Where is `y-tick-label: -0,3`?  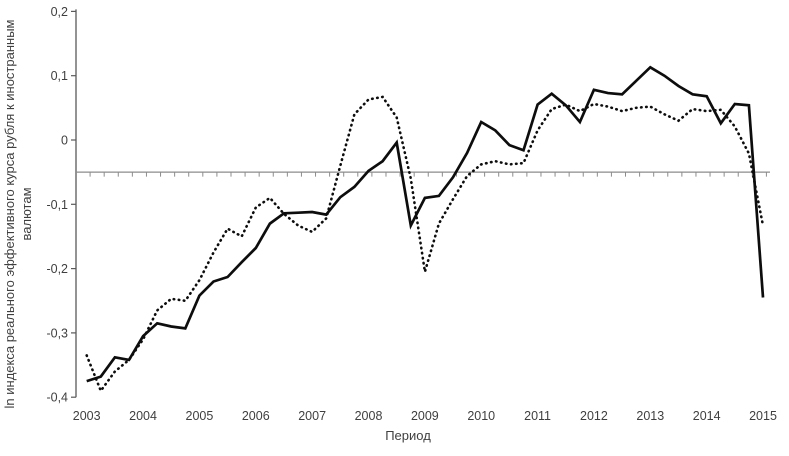 y-tick-label: -0,3 is located at coordinates (57, 333).